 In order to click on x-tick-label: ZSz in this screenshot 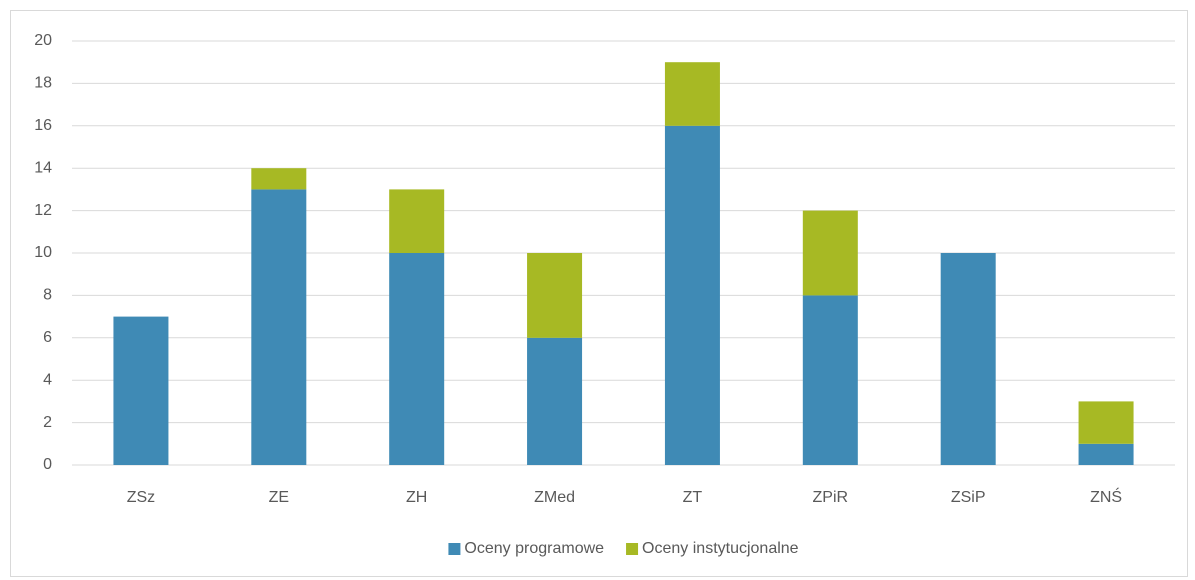, I will do `click(141, 497)`.